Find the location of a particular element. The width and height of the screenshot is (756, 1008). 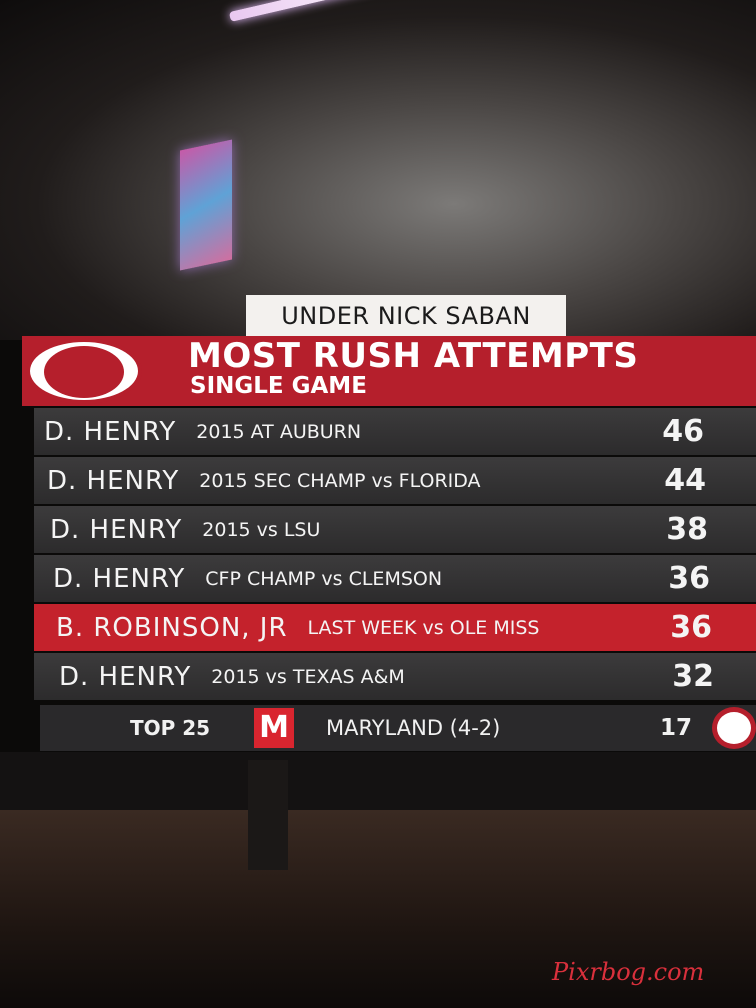

game: 2015 AT AUBURN is located at coordinates (279, 431).